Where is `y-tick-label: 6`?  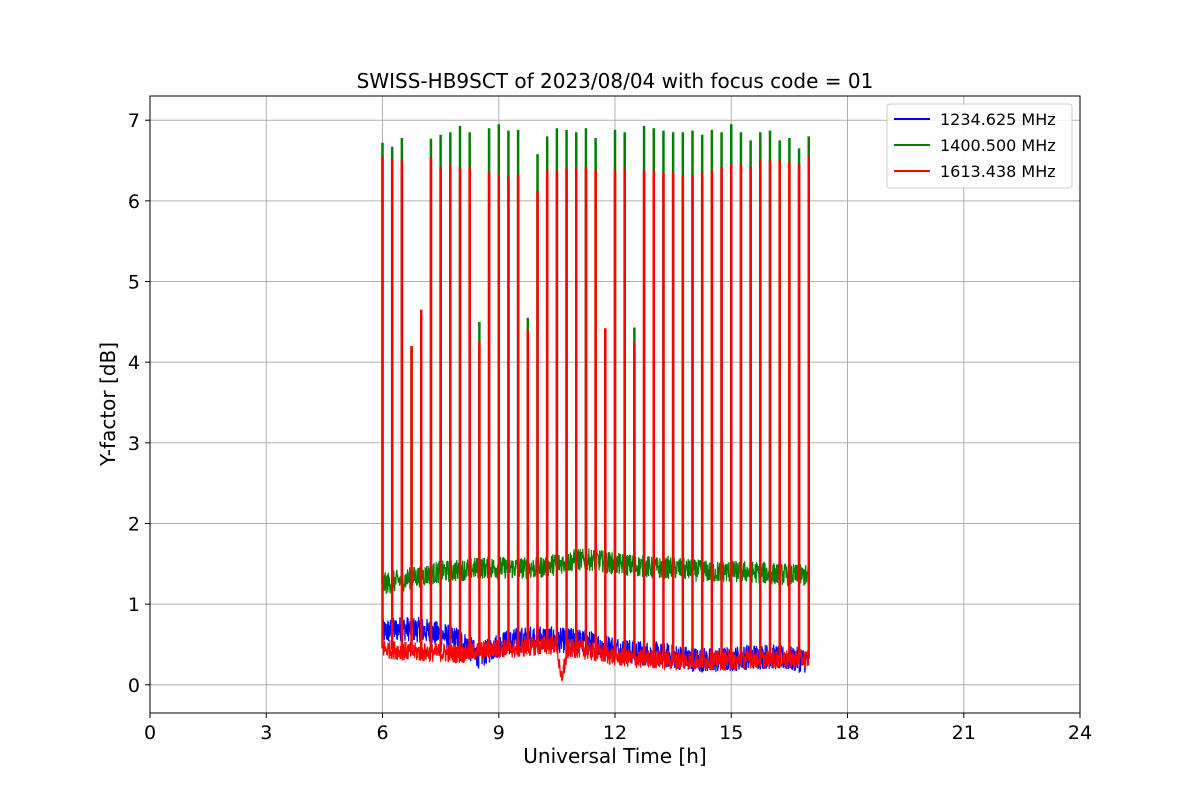
y-tick-label: 6 is located at coordinates (134, 202).